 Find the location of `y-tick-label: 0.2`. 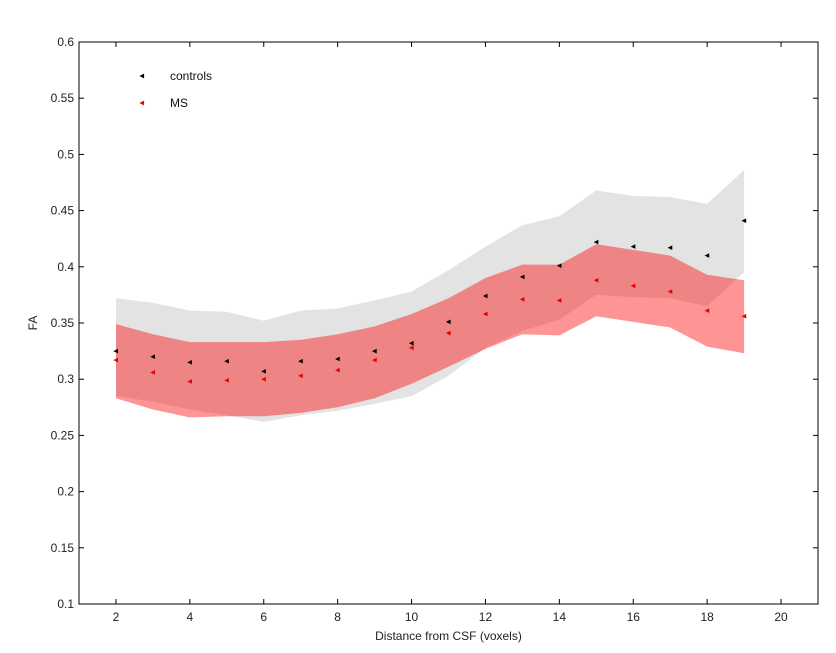

y-tick-label: 0.2 is located at coordinates (65, 492).